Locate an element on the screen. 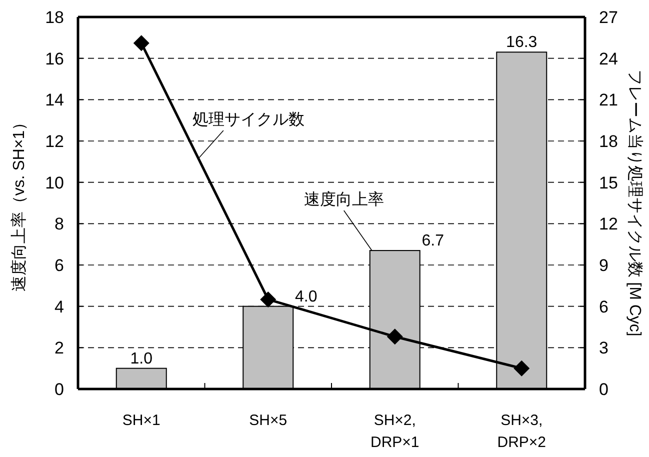 The width and height of the screenshot is (649, 457). y2-tick-label: 18 is located at coordinates (608, 141).